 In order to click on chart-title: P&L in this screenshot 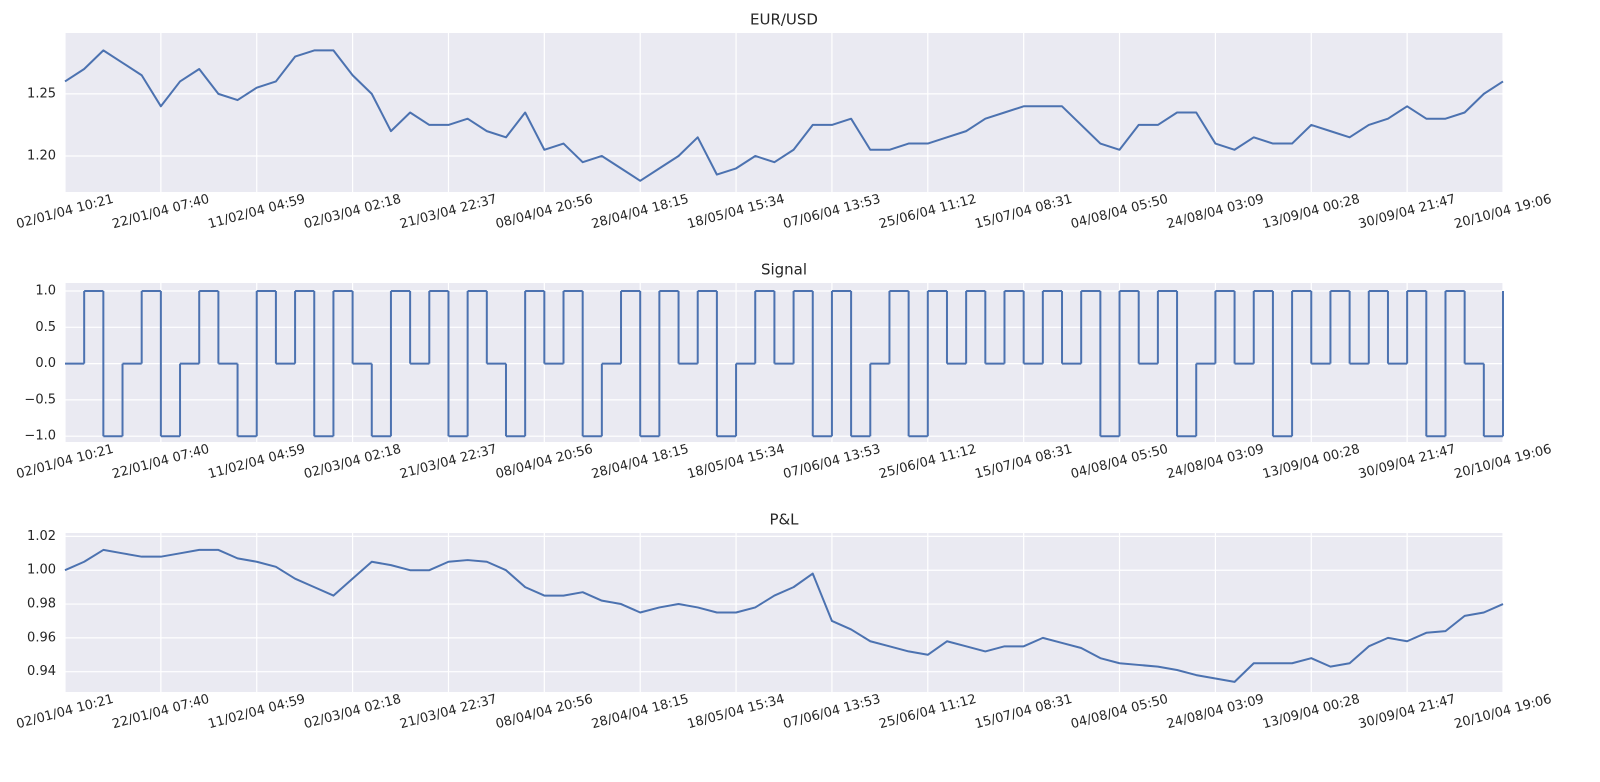, I will do `click(784, 520)`.